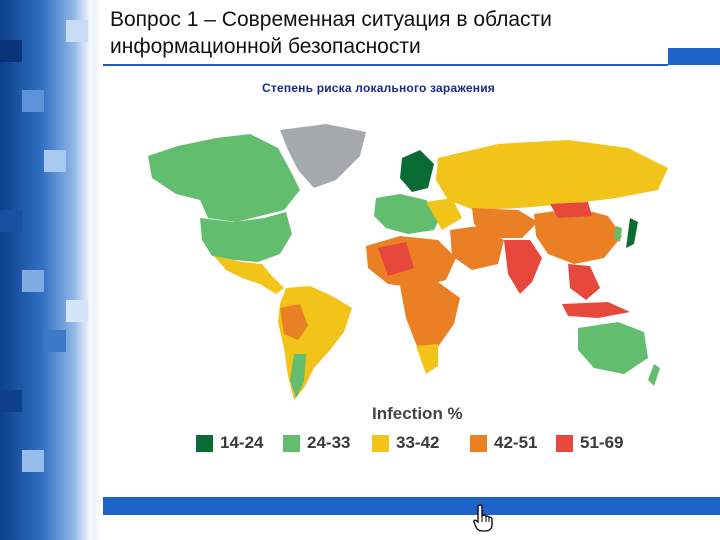 The height and width of the screenshot is (540, 720). Describe the element at coordinates (417, 171) in the screenshot. I see `region-scandinavia` at that location.